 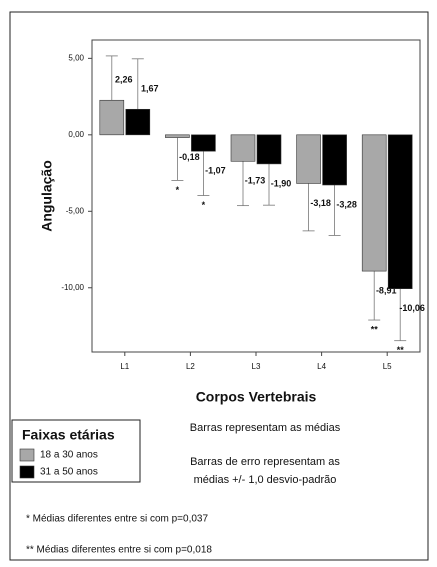 I want to click on legend-label: 18 a 30 anos, so click(x=69, y=455).